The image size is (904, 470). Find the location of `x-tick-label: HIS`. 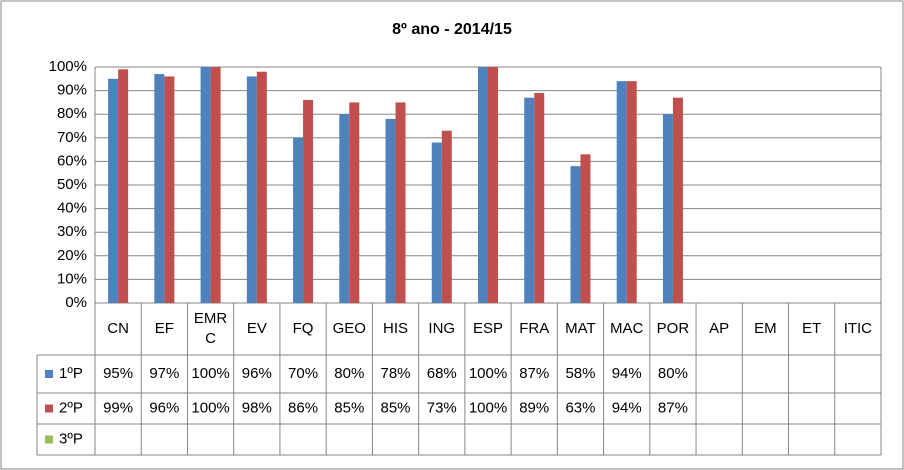

x-tick-label: HIS is located at coordinates (396, 328).